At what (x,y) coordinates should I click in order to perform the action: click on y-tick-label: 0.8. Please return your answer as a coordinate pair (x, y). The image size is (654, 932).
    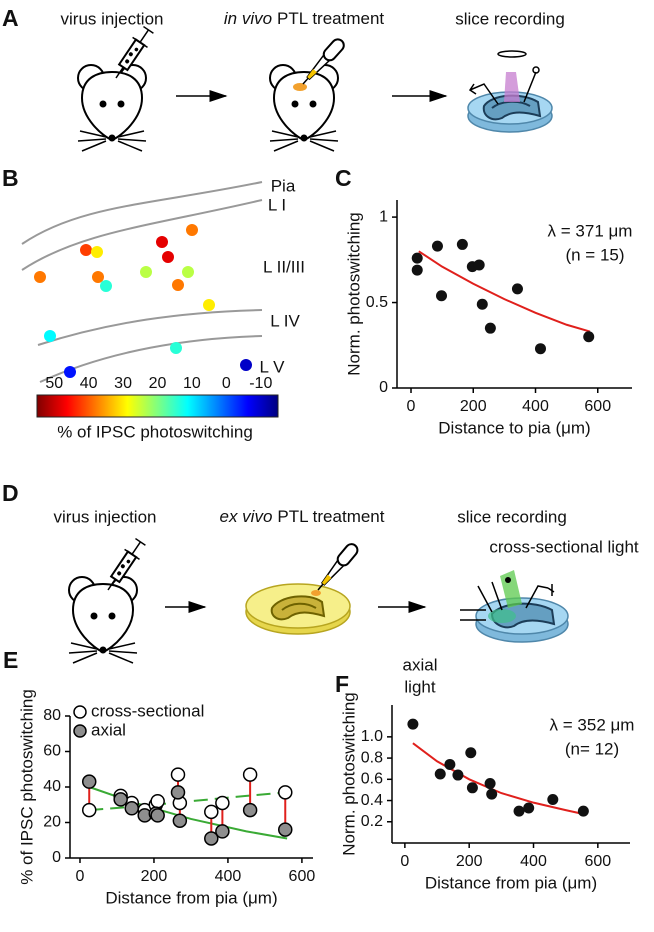
    Looking at the image, I should click on (372, 757).